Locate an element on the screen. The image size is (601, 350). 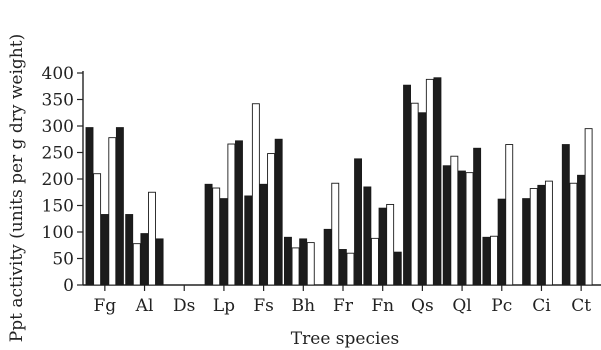
x-tick-label: Pc is located at coordinates (501, 306).